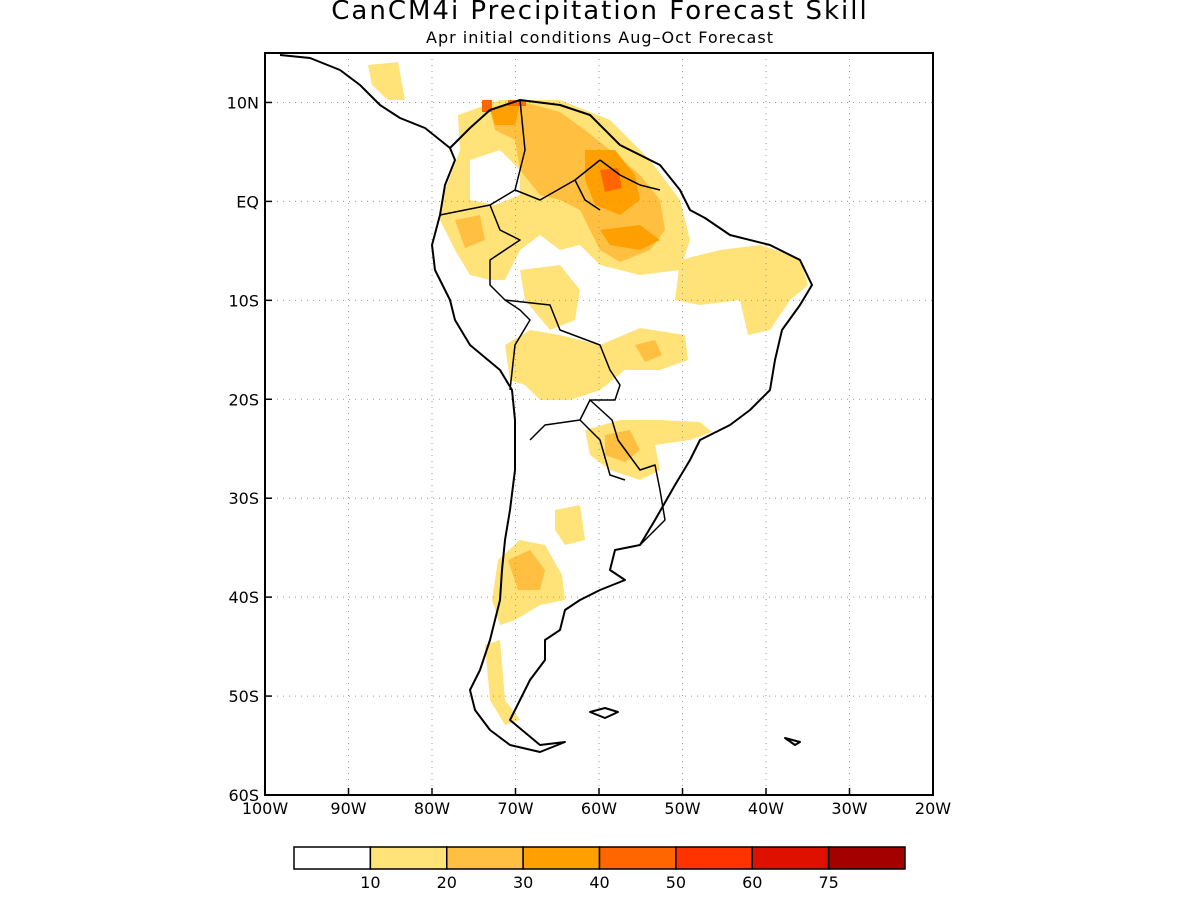  I want to click on shading-ne-brazil, so click(741, 290).